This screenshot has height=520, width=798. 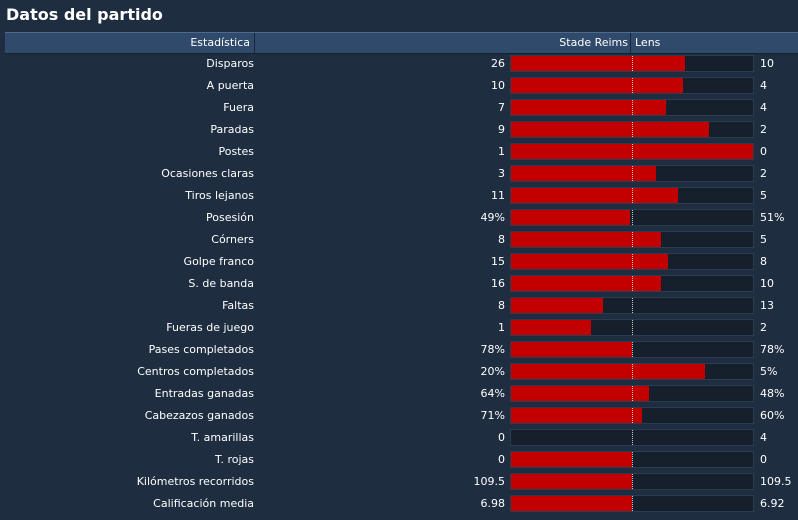 What do you see at coordinates (501, 151) in the screenshot?
I see `home-value: 1` at bounding box center [501, 151].